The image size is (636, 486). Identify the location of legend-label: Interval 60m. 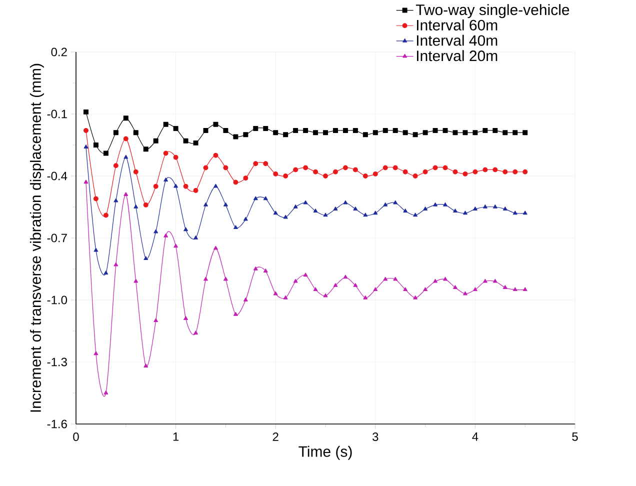
(457, 24).